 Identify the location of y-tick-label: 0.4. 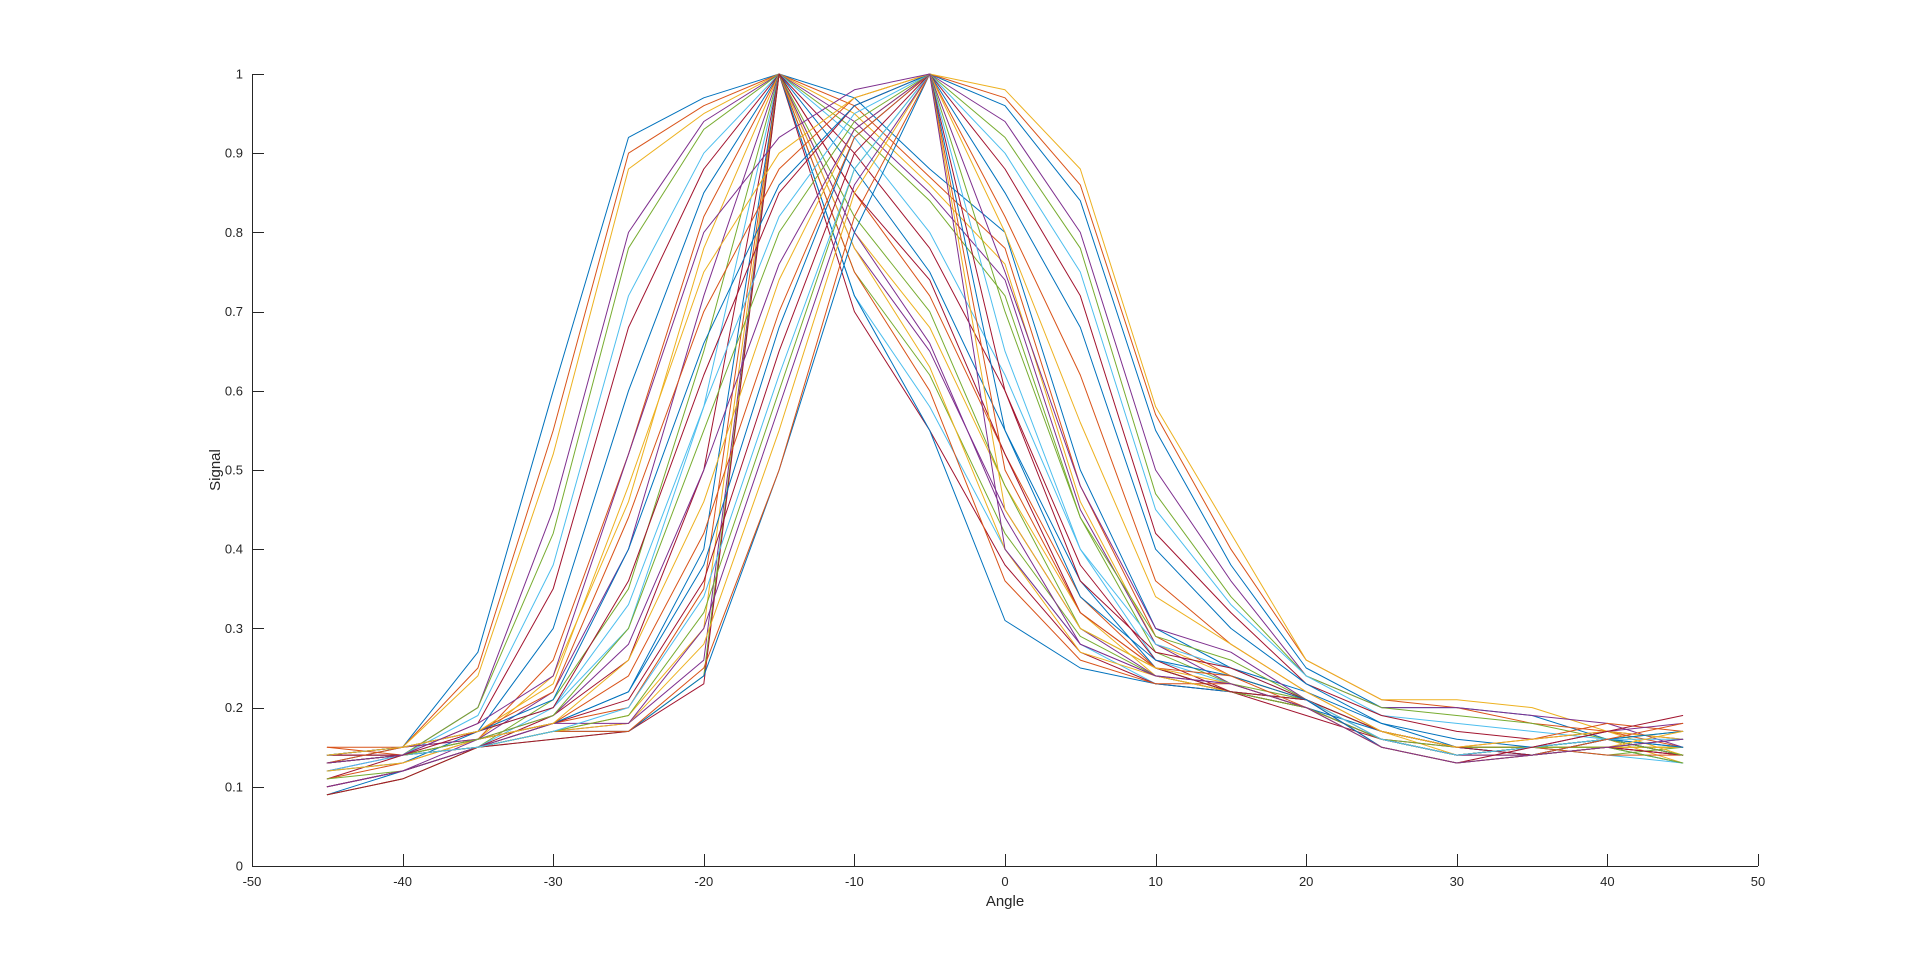
(234, 549).